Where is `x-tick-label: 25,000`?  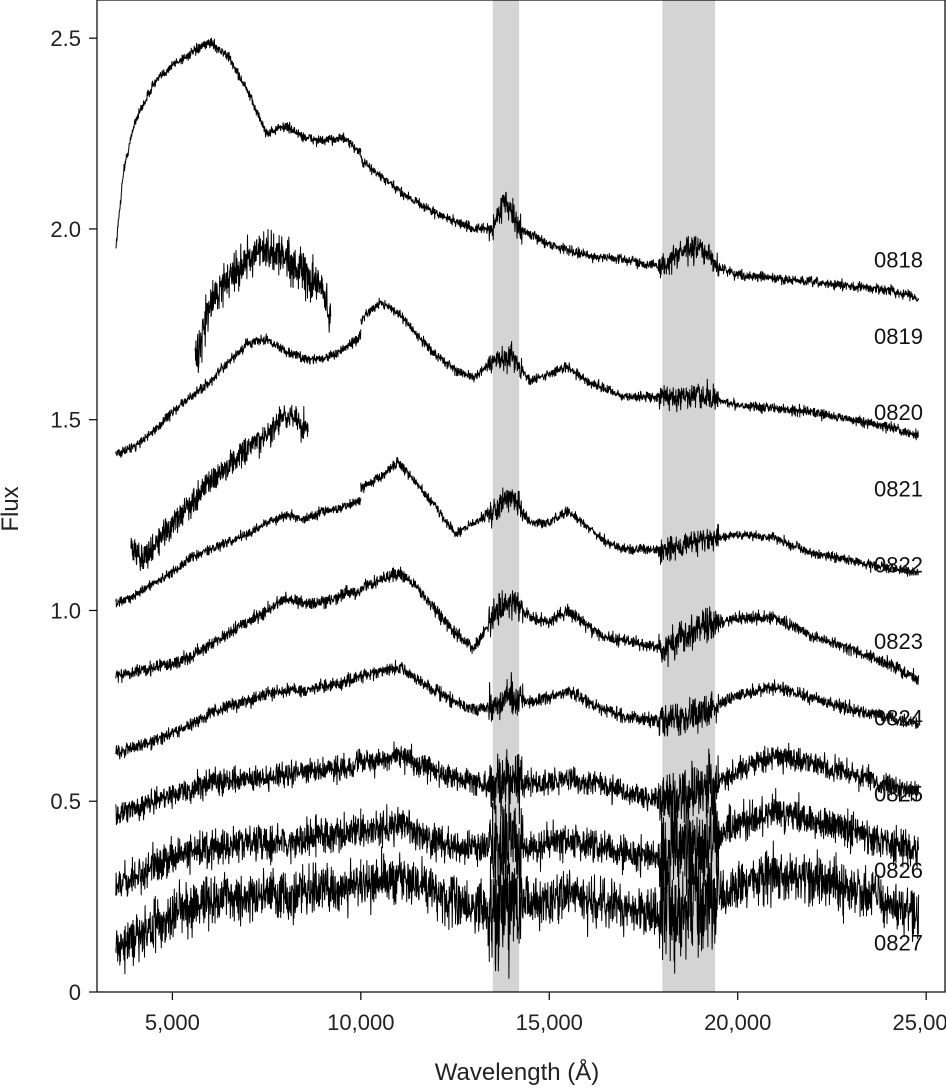 x-tick-label: 25,000 is located at coordinates (919, 1022).